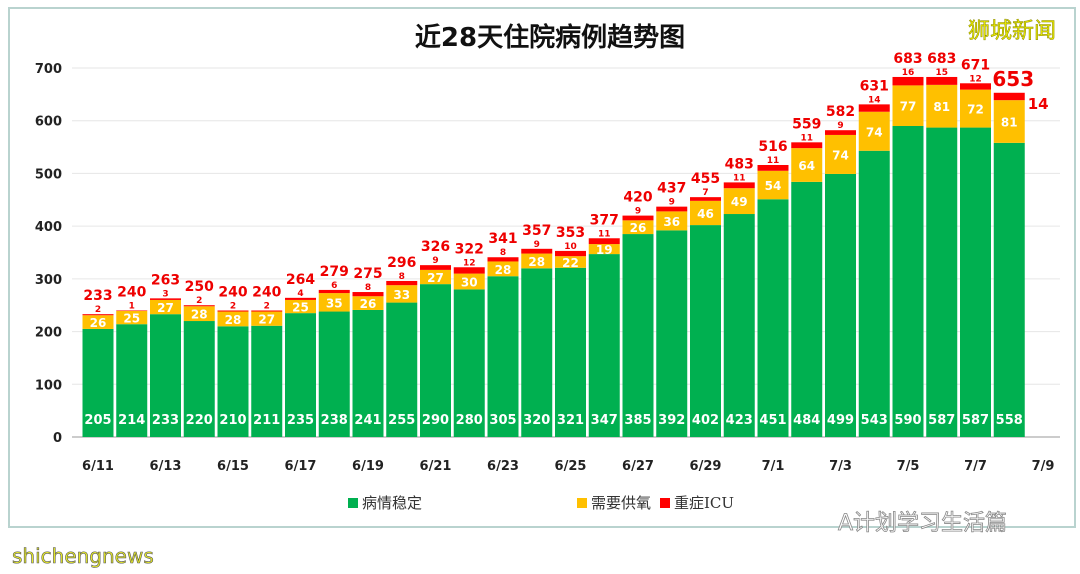 This screenshot has height=574, width=1080. I want to click on data-label-oxygen: 77, so click(908, 107).